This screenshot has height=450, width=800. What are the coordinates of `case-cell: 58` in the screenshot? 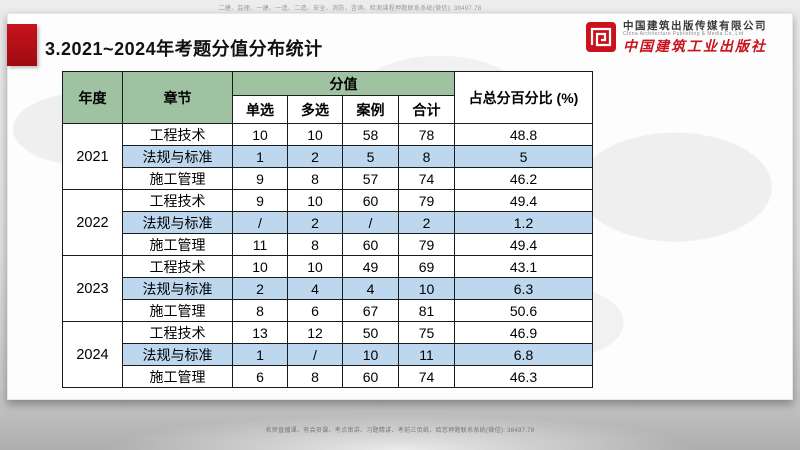 It's located at (370, 134).